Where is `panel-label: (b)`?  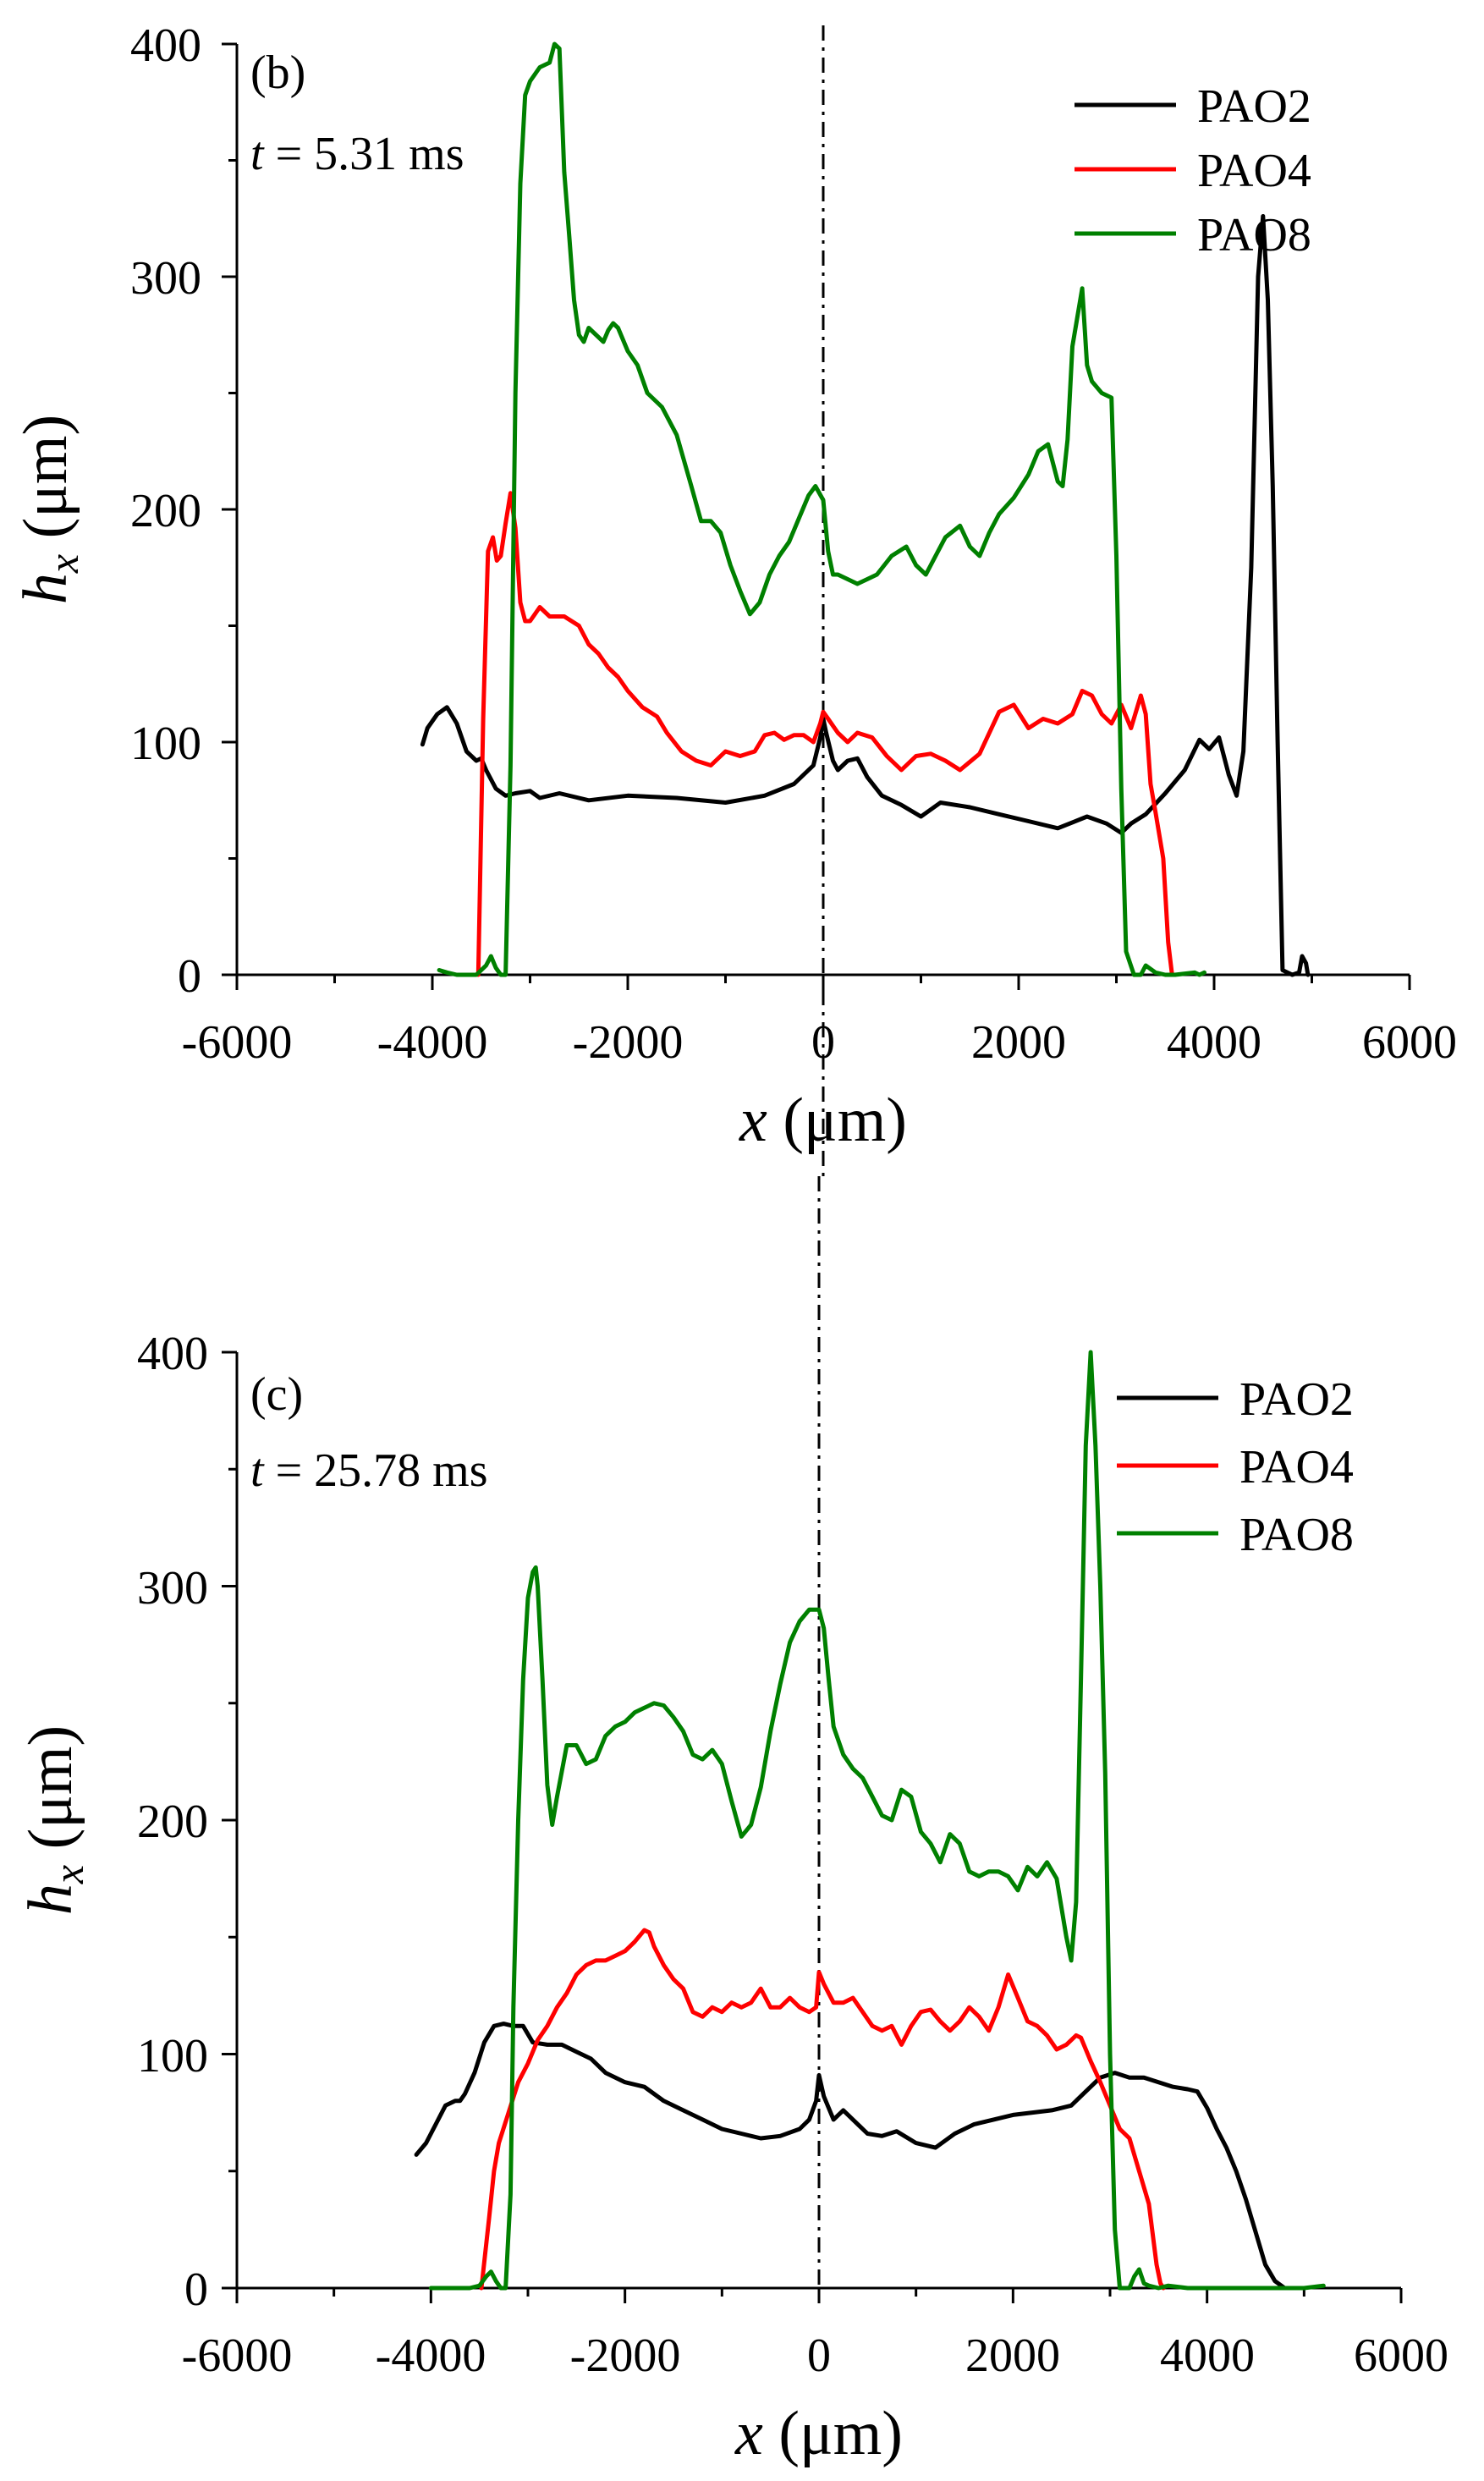
panel-label: (b) is located at coordinates (277, 73).